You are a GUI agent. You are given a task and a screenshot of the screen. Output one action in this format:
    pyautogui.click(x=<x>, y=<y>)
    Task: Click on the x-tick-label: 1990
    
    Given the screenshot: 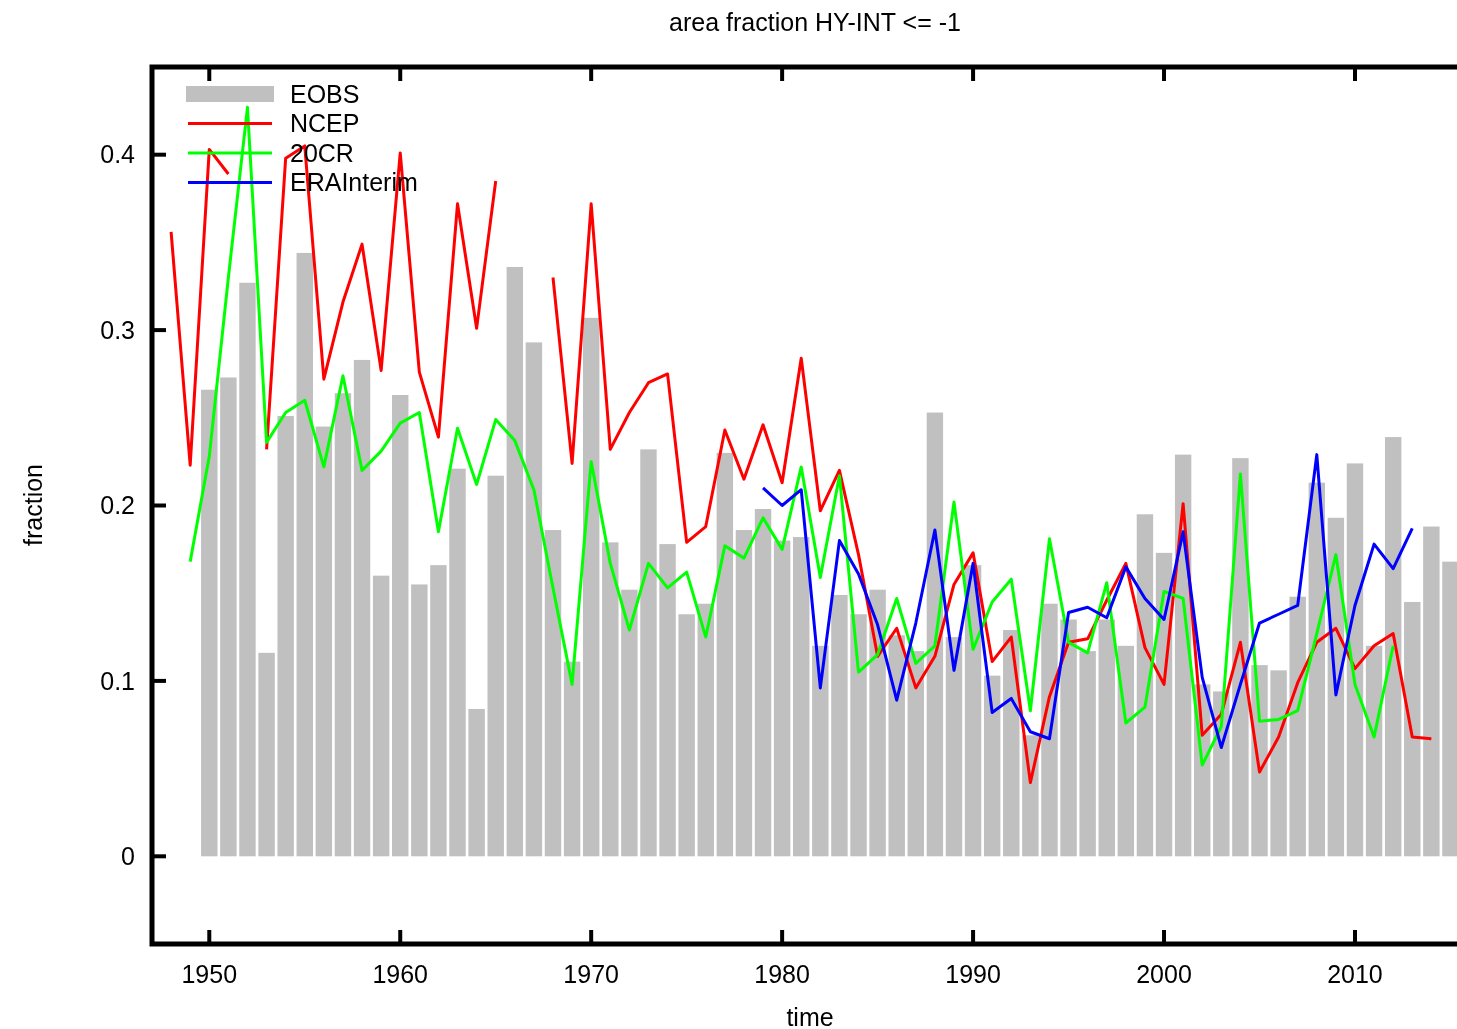 What is the action you would take?
    pyautogui.click(x=973, y=974)
    